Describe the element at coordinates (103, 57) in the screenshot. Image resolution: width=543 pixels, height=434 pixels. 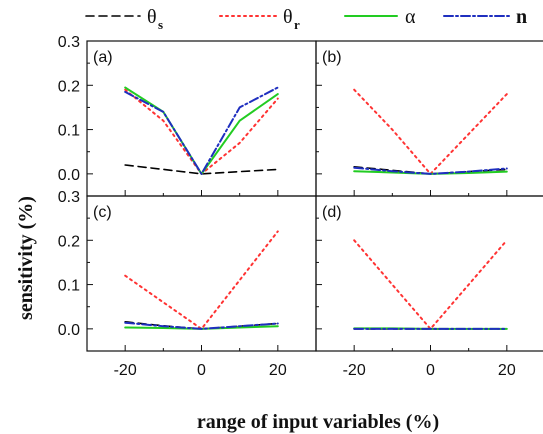
I see `panel-label: (a)` at that location.